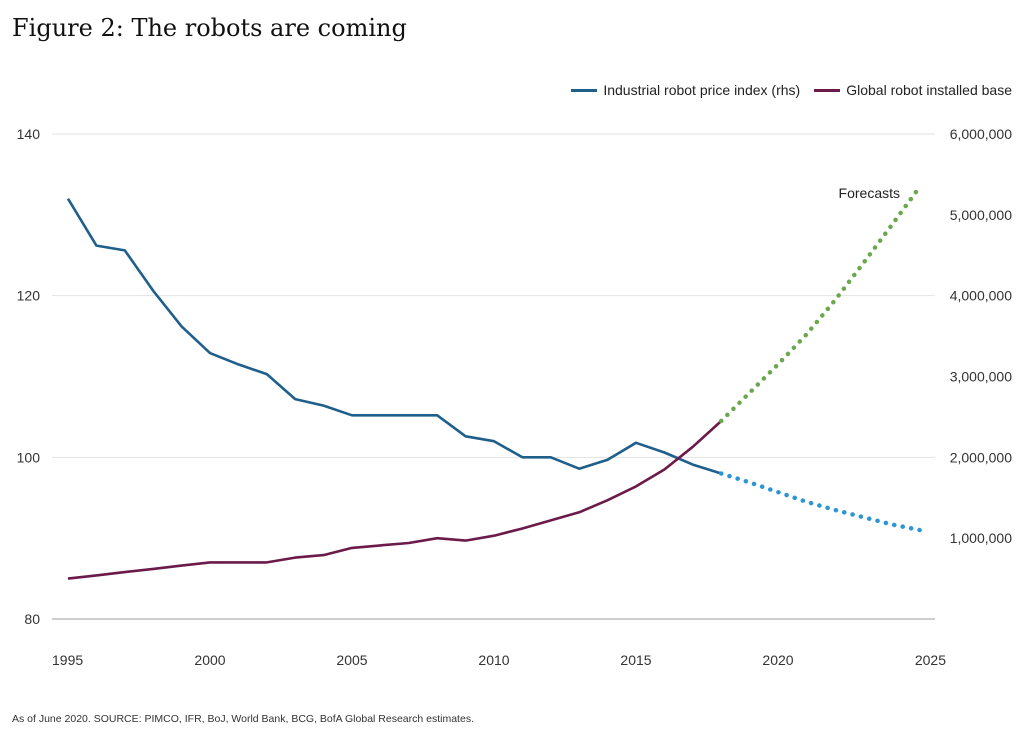 This screenshot has width=1024, height=744. I want to click on x-tick-label: 1995, so click(67, 660).